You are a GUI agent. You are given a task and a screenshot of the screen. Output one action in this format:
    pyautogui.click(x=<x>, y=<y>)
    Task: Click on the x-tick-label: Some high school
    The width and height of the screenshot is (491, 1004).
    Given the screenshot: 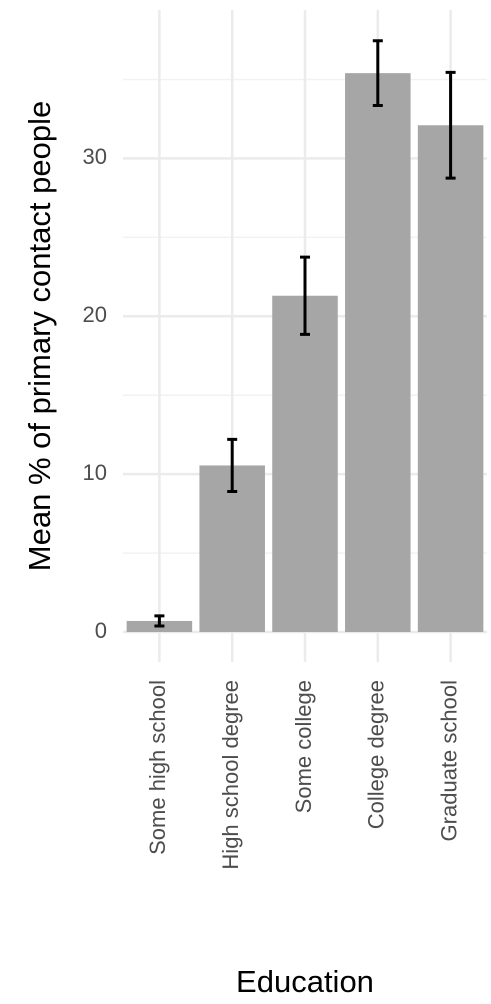 What is the action you would take?
    pyautogui.click(x=157, y=767)
    